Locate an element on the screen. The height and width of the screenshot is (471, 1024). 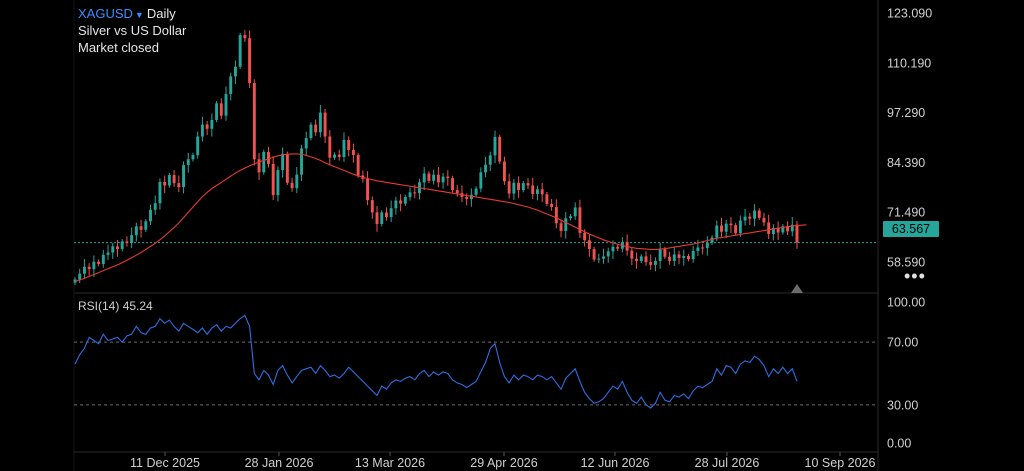
symbol-header: XAGUSD ▼ Daily is located at coordinates (127, 14).